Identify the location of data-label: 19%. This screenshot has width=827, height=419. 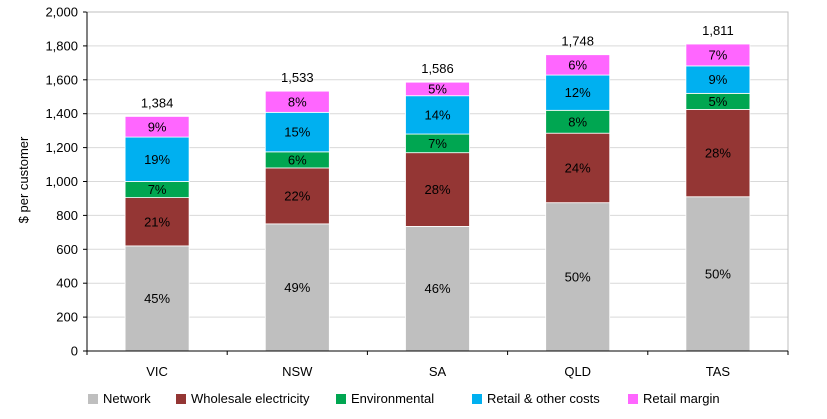
(157, 159).